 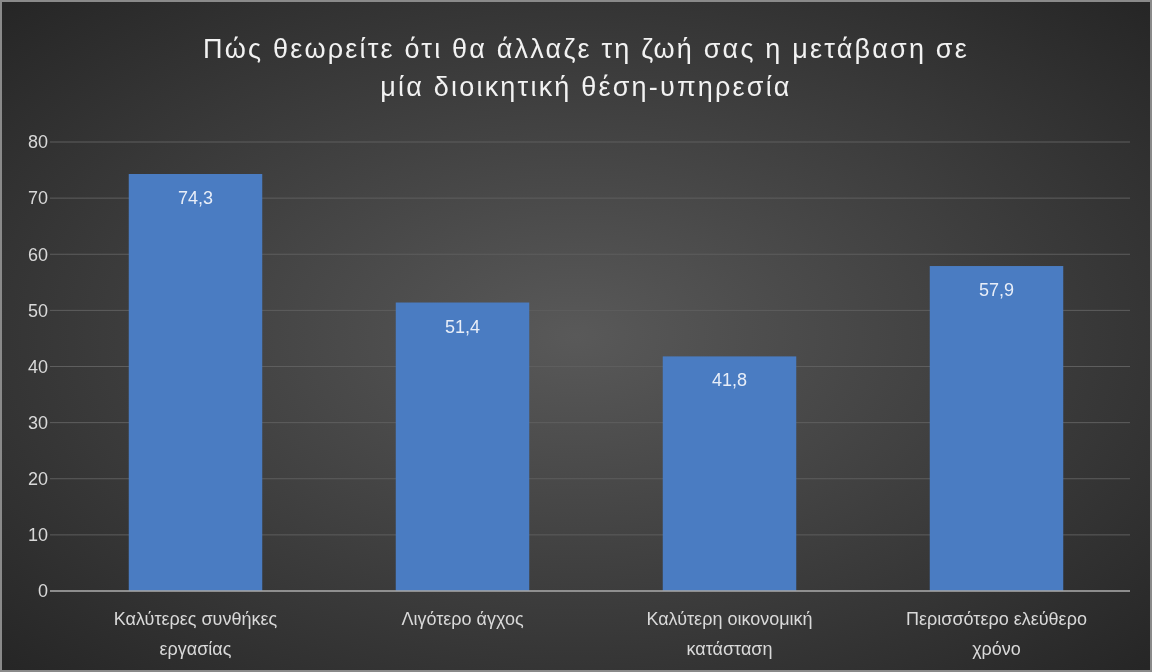 What do you see at coordinates (195, 197) in the screenshot?
I see `data-label: 74,3` at bounding box center [195, 197].